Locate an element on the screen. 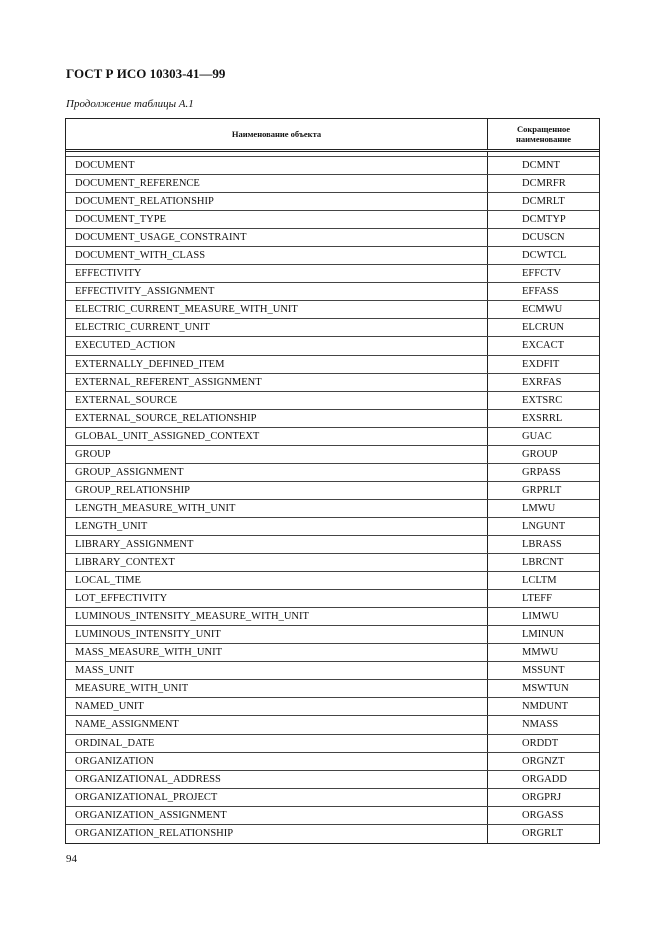 The image size is (661, 936). object-name-cell: GROUP_ASSIGNMENT is located at coordinates (277, 472).